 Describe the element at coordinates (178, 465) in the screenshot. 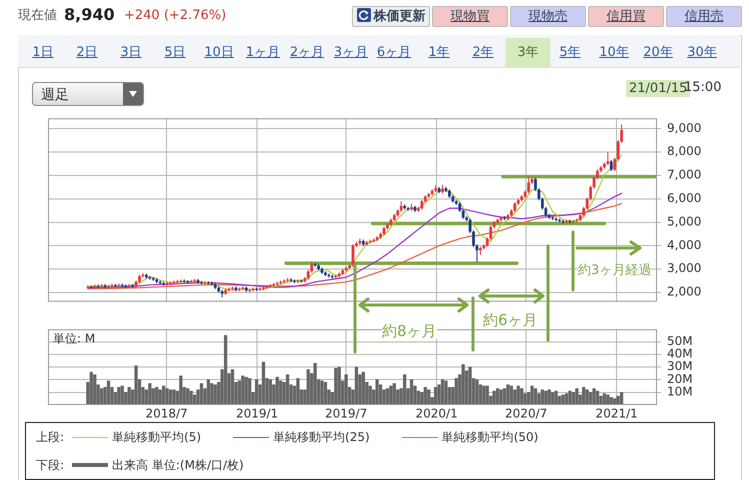

I see `legend-label: 出来高 単位:(M株/口/枚)` at that location.